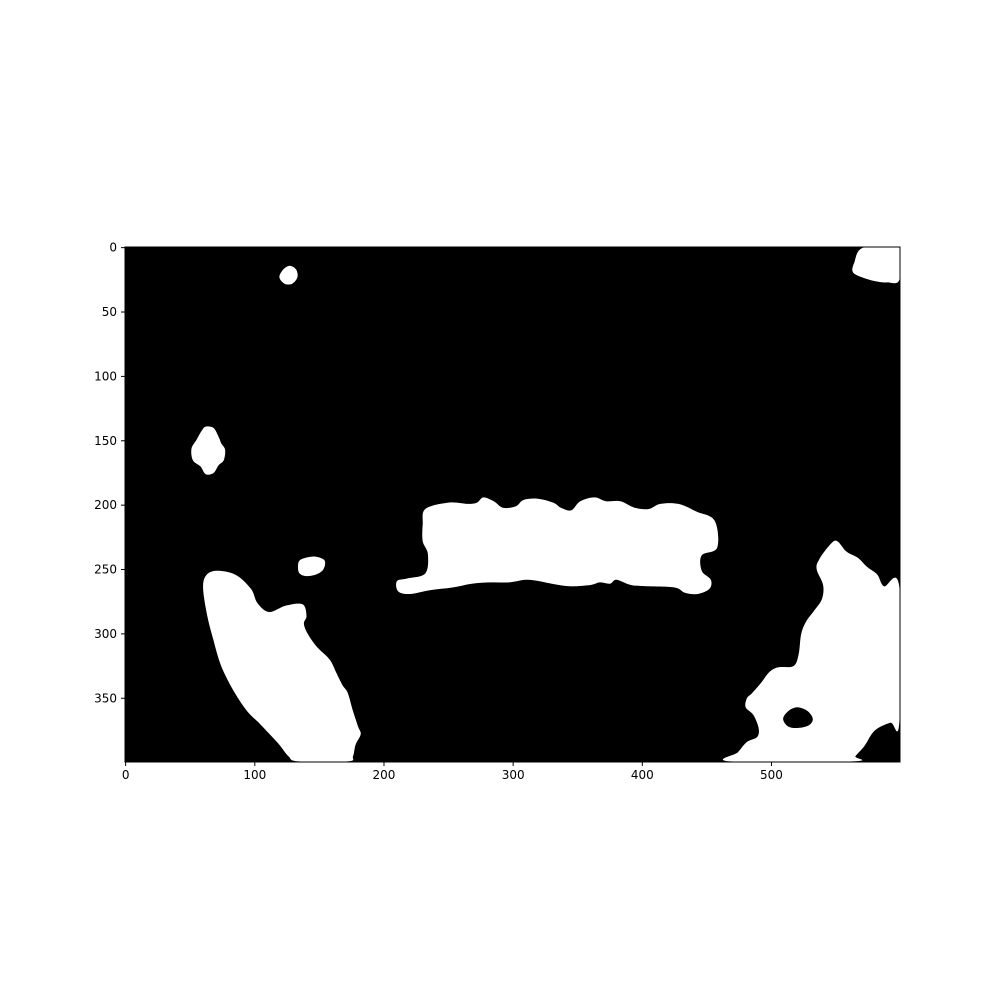 The image size is (1000, 1000). I want to click on mask-region-left-blob, so click(208, 450).